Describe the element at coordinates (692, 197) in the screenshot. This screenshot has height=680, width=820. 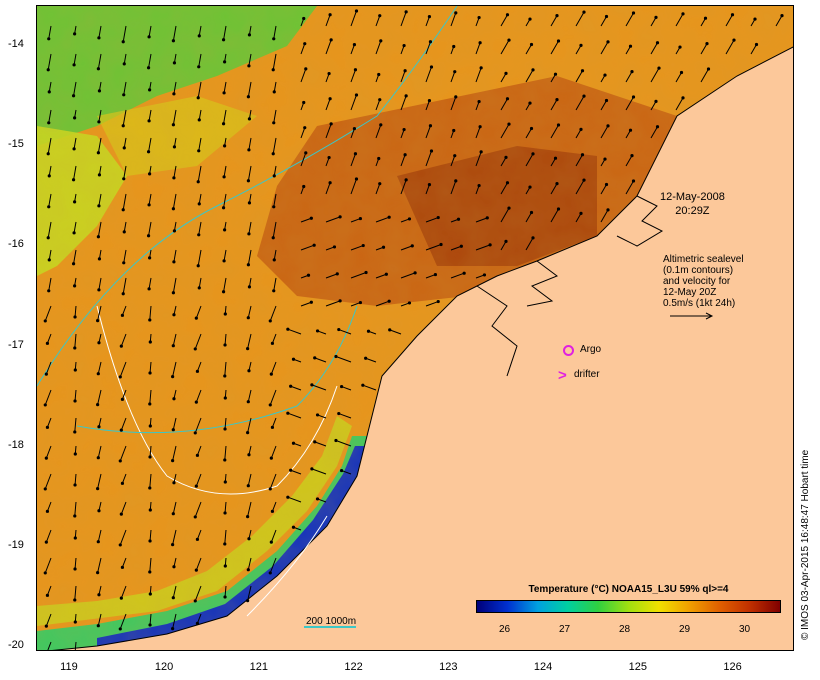
I see `date-line: 12-May-2008` at that location.